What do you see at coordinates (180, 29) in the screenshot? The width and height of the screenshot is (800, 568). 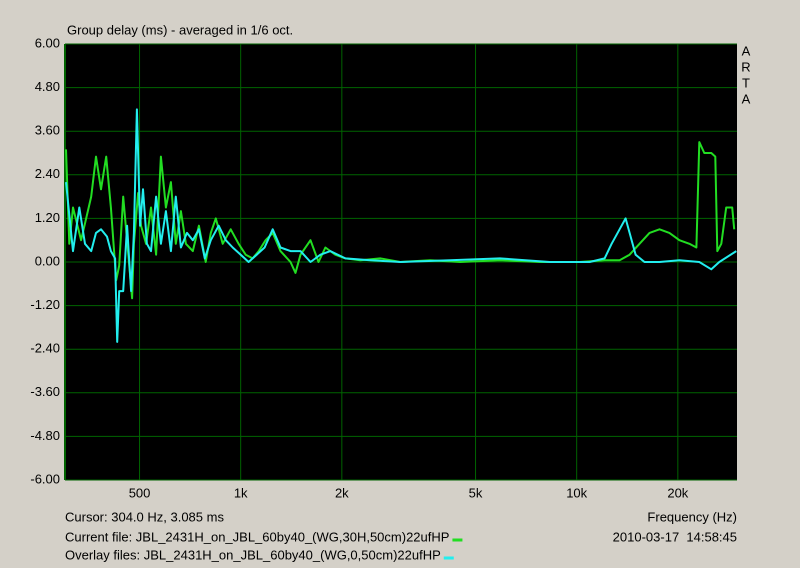 I see `chart-title: Group delay (ms) - averaged in 1/6 oct.` at bounding box center [180, 29].